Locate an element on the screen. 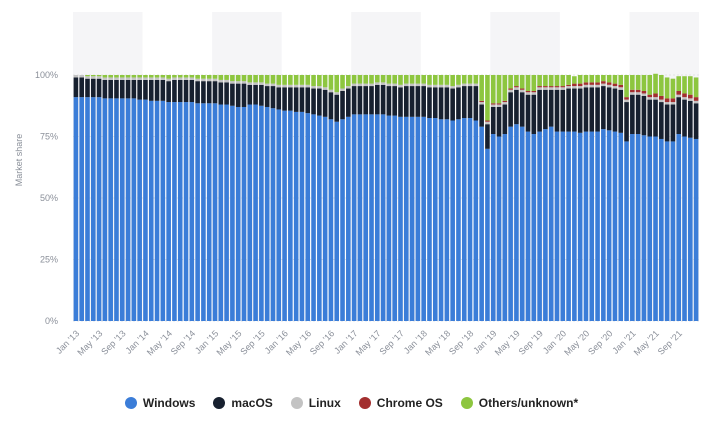 Image resolution: width=703 pixels, height=428 pixels. legend-item: macOS is located at coordinates (243, 403).